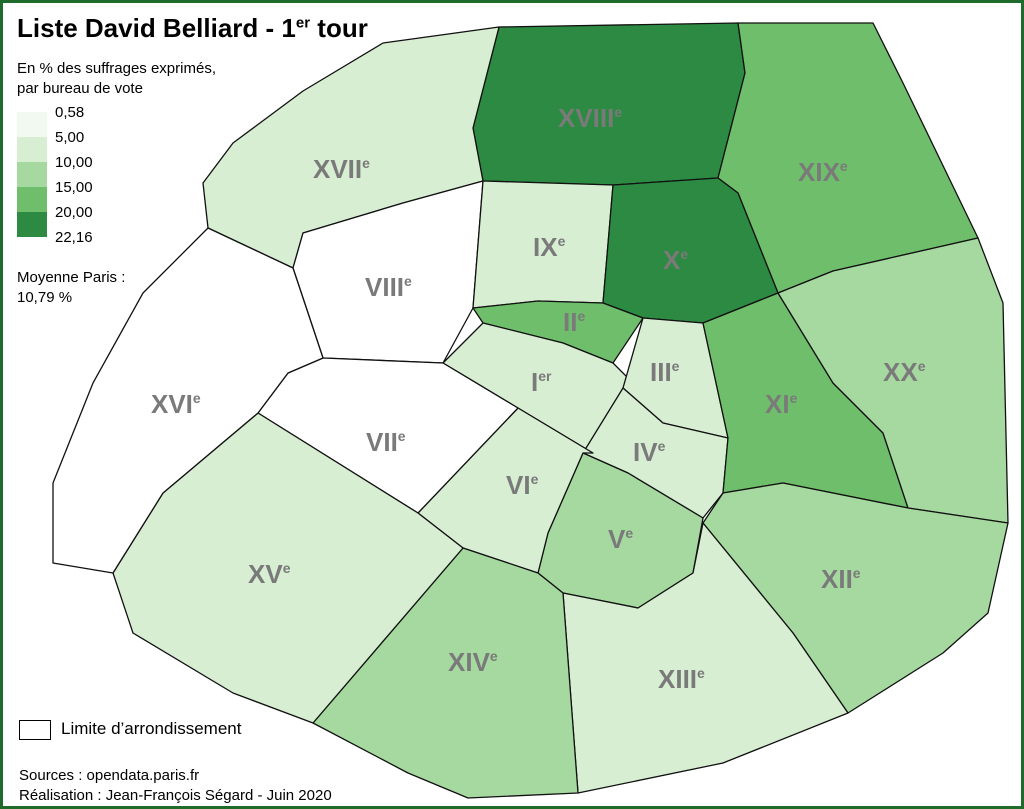 The image size is (1024, 809). Describe the element at coordinates (841, 579) in the screenshot. I see `label-XII: XIIe` at that location.